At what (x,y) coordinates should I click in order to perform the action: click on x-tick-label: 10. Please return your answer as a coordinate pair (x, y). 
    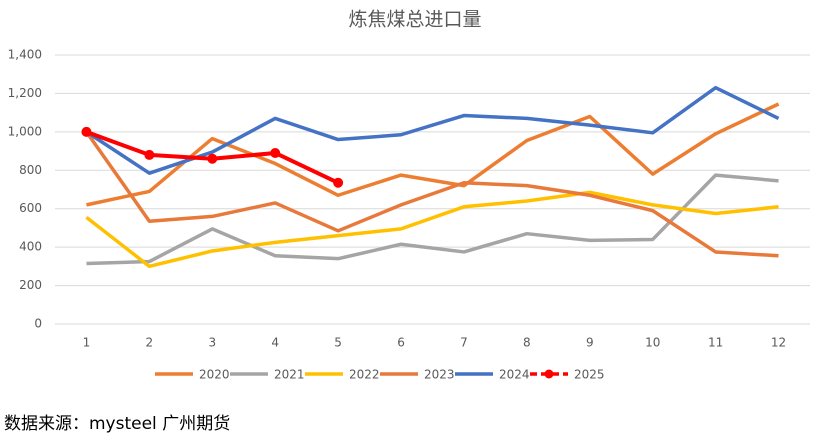
    Looking at the image, I should click on (652, 343).